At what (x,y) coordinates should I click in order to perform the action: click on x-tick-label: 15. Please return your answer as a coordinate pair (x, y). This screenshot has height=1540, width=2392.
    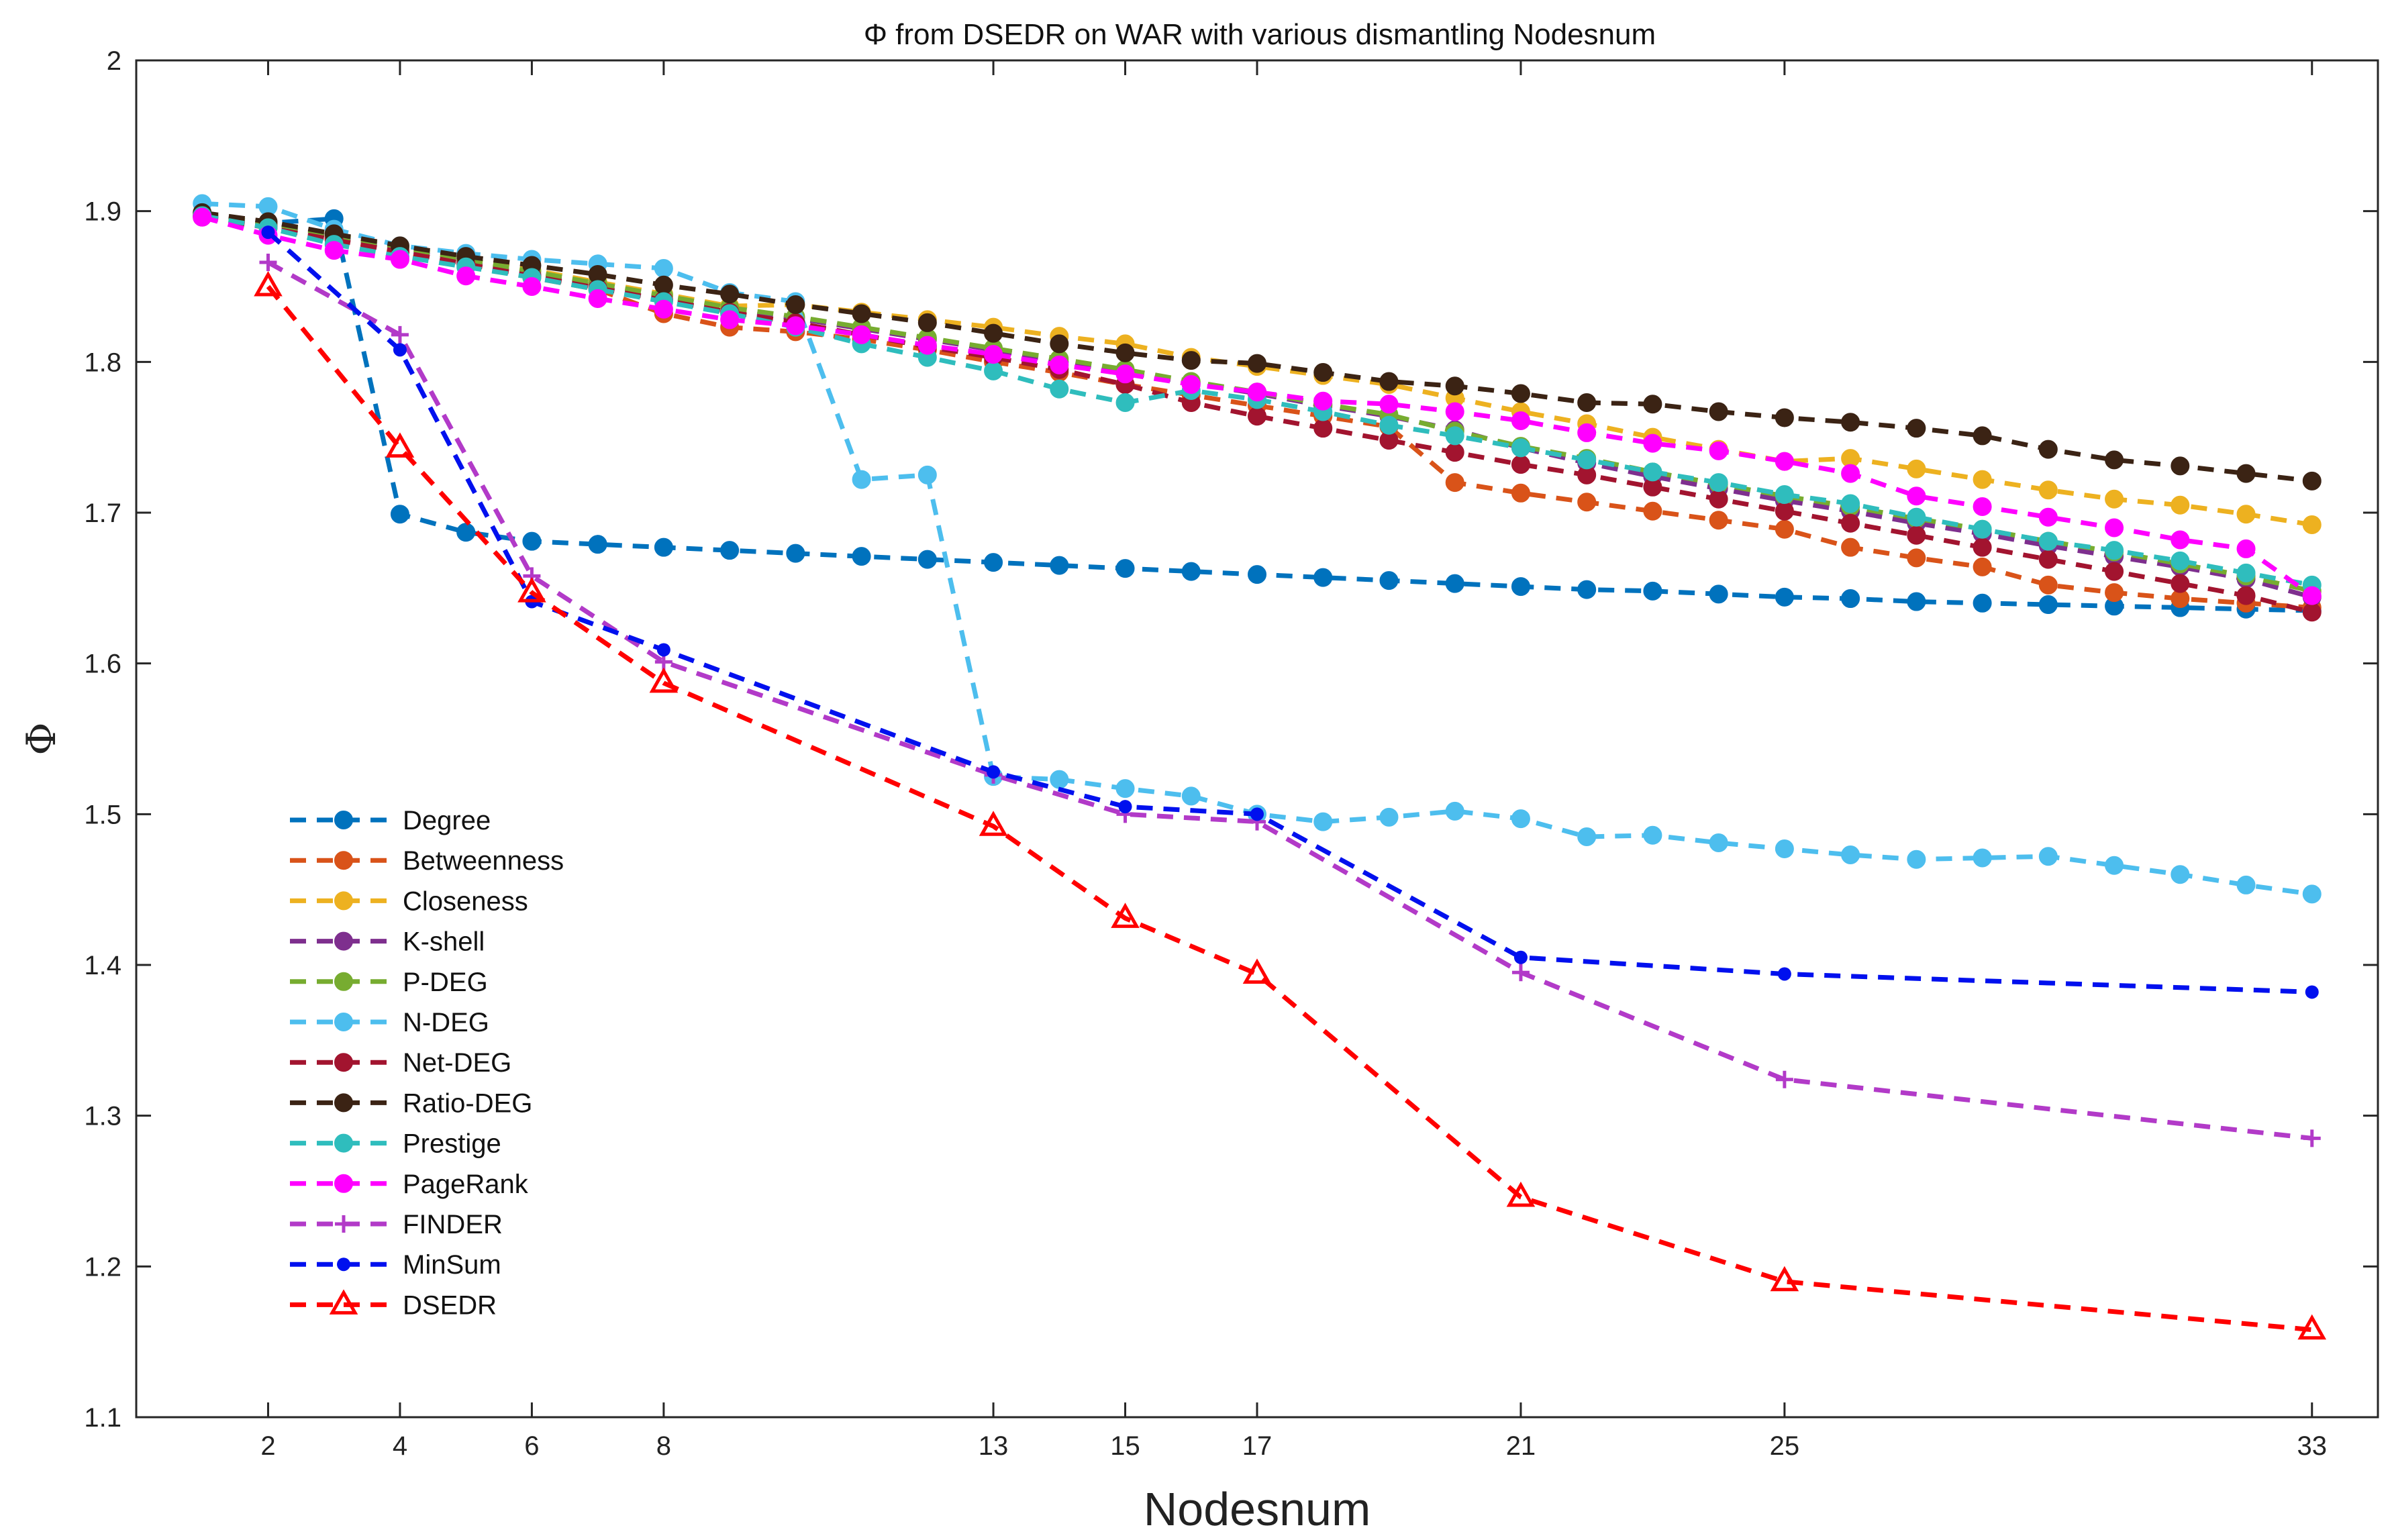
    Looking at the image, I should click on (1125, 1446).